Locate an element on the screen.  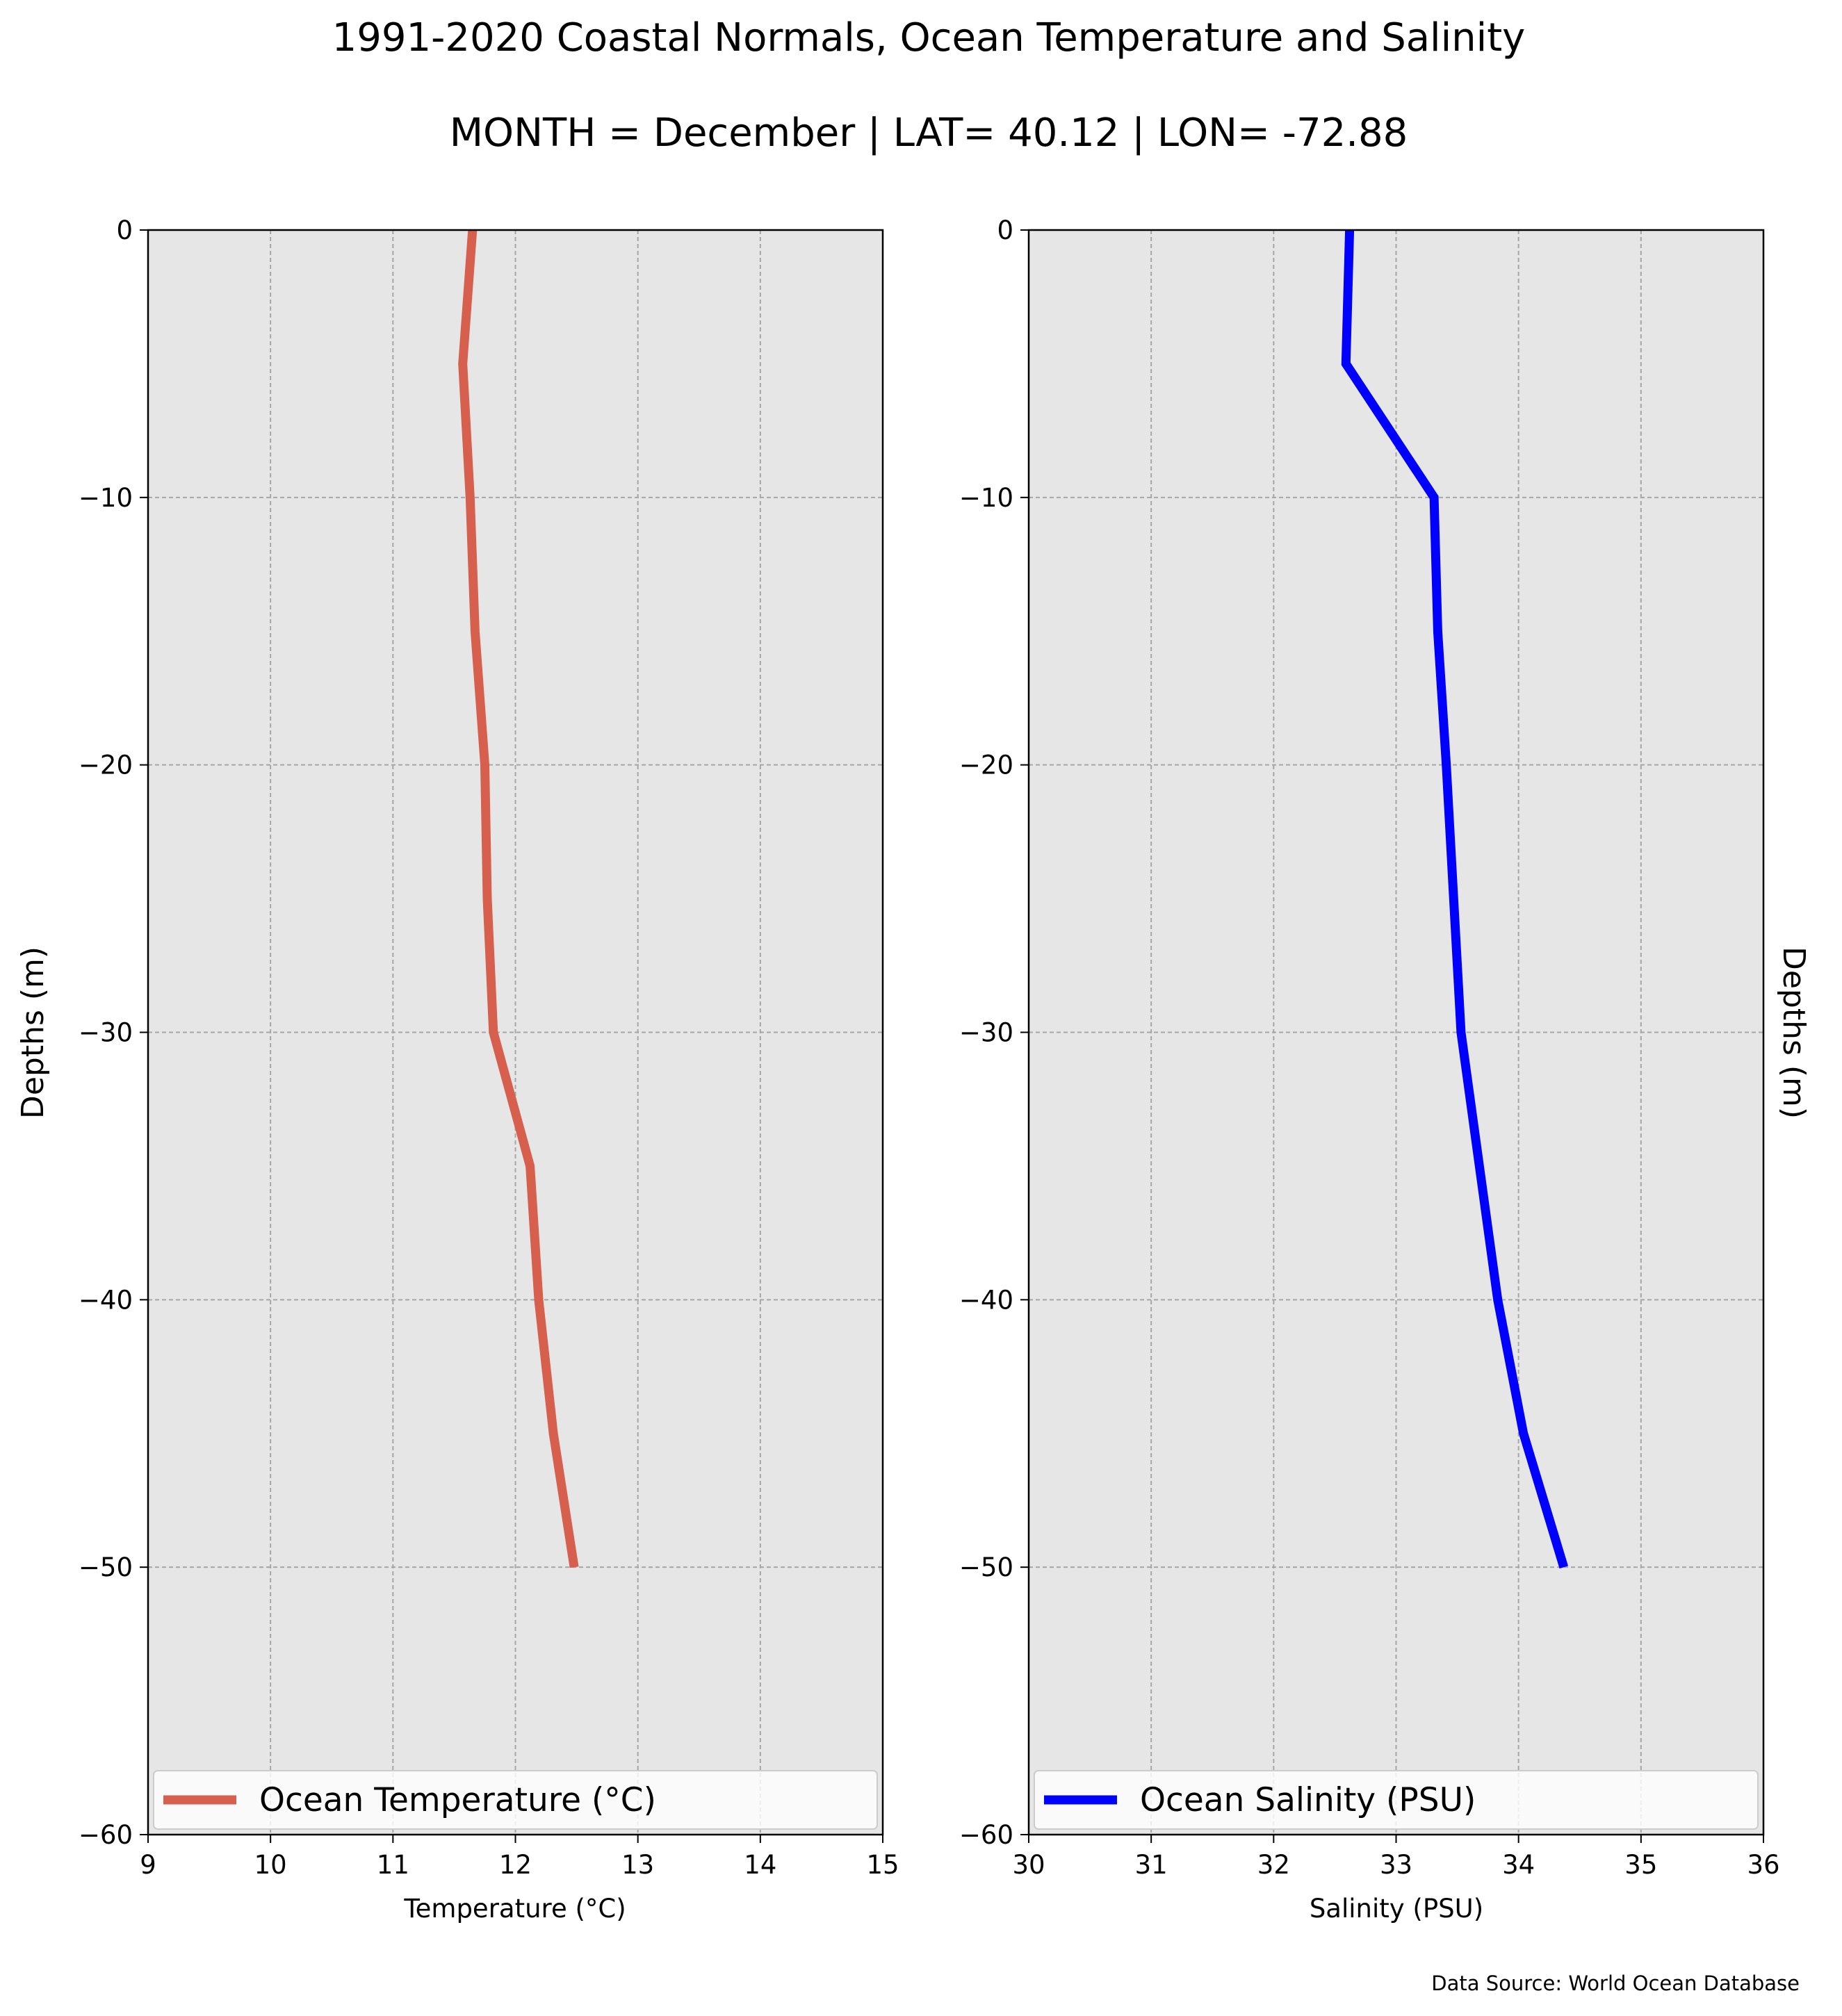
temperature-x-tick-label: 12 is located at coordinates (515, 1865).